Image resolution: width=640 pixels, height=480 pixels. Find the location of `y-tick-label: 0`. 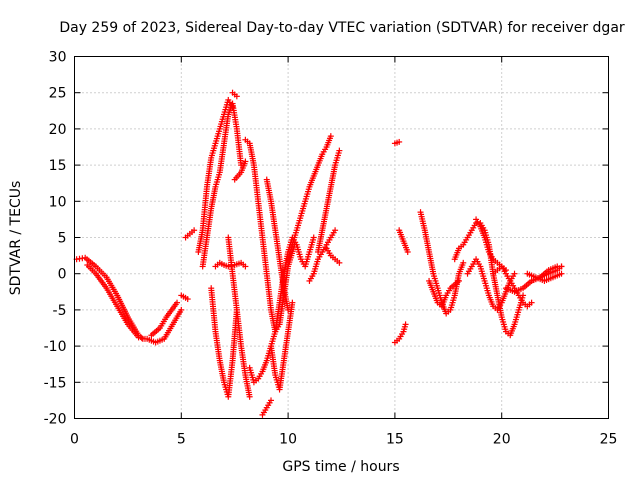

y-tick-label: 0 is located at coordinates (62, 275).